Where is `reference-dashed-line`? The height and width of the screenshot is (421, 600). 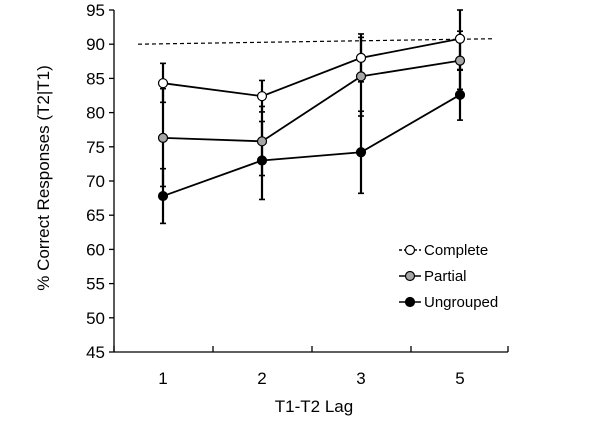 reference-dashed-line is located at coordinates (316, 41).